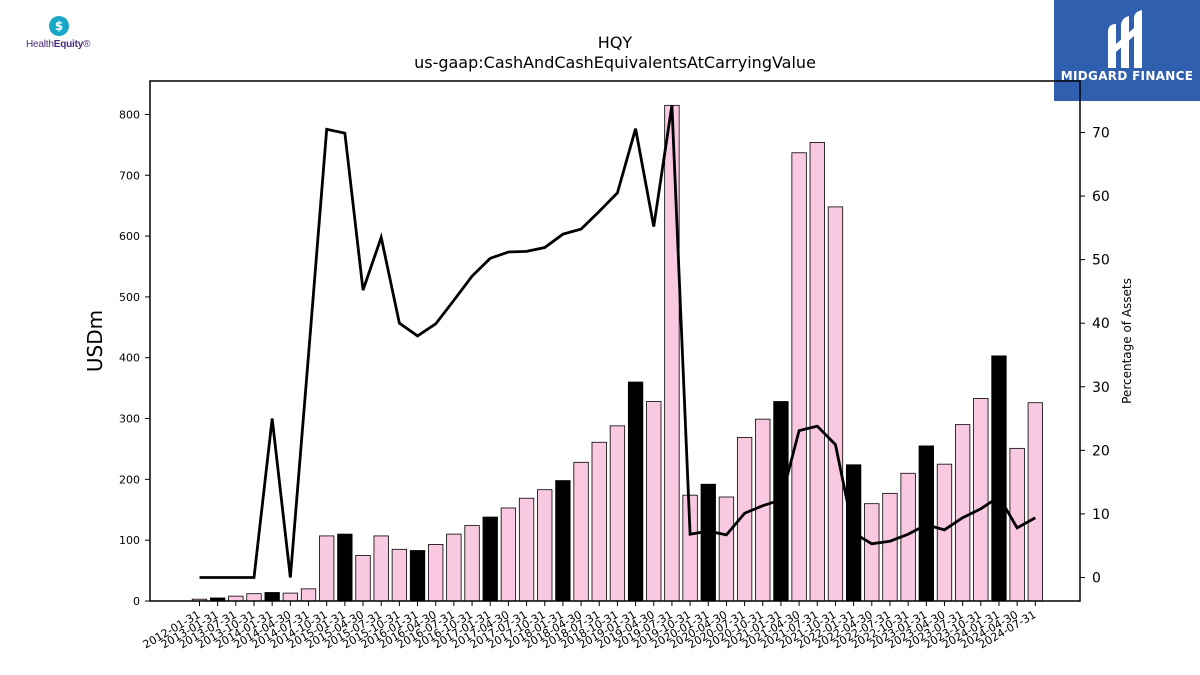  I want to click on y2-tick-label: 70, so click(1101, 133).